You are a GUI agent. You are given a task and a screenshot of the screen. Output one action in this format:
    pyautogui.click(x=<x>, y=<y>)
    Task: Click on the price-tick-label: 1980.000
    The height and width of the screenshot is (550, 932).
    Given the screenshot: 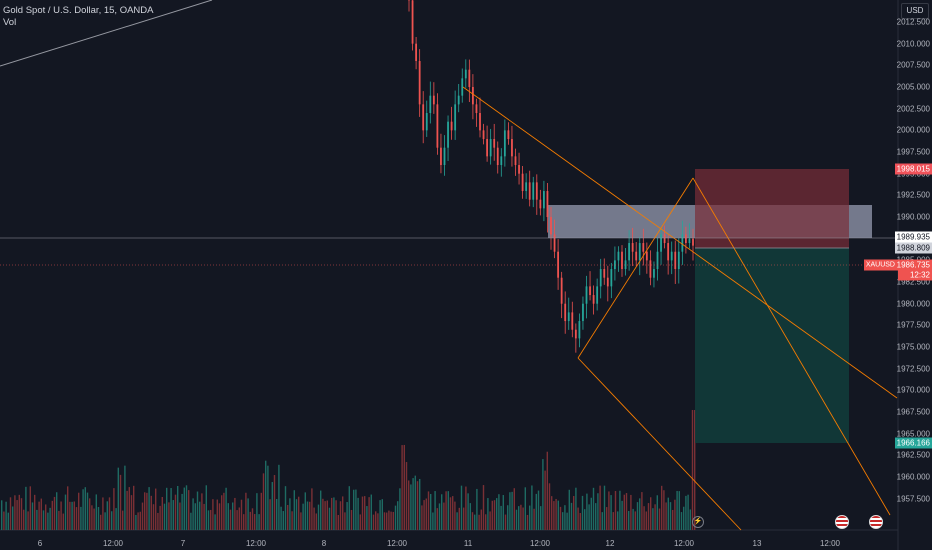 What is the action you would take?
    pyautogui.click(x=913, y=304)
    